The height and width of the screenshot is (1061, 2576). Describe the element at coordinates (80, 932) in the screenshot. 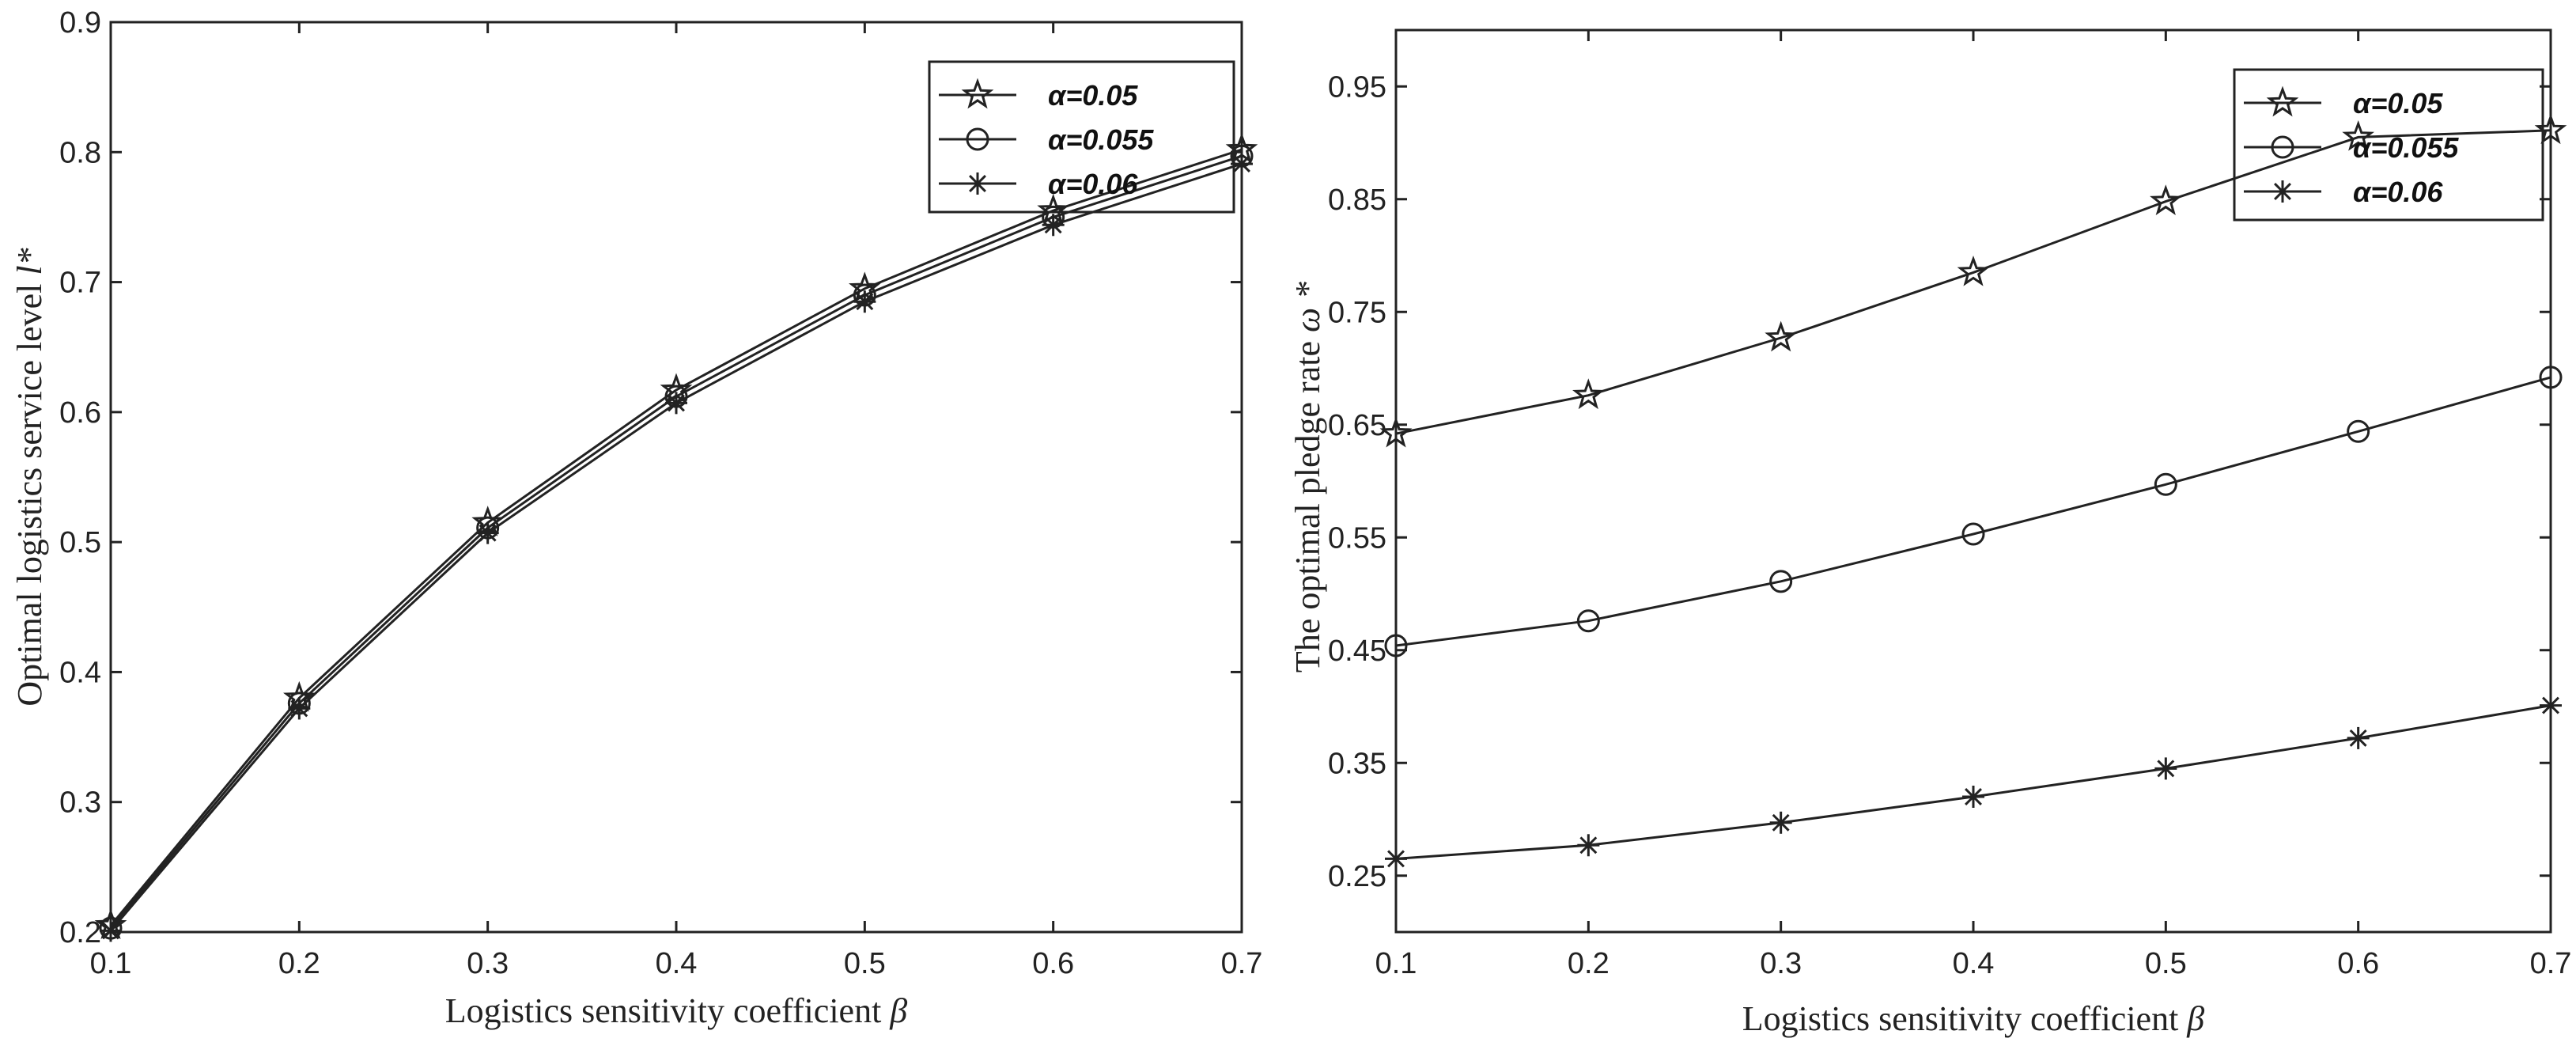

I see `y-tick-label: 0.2` at that location.